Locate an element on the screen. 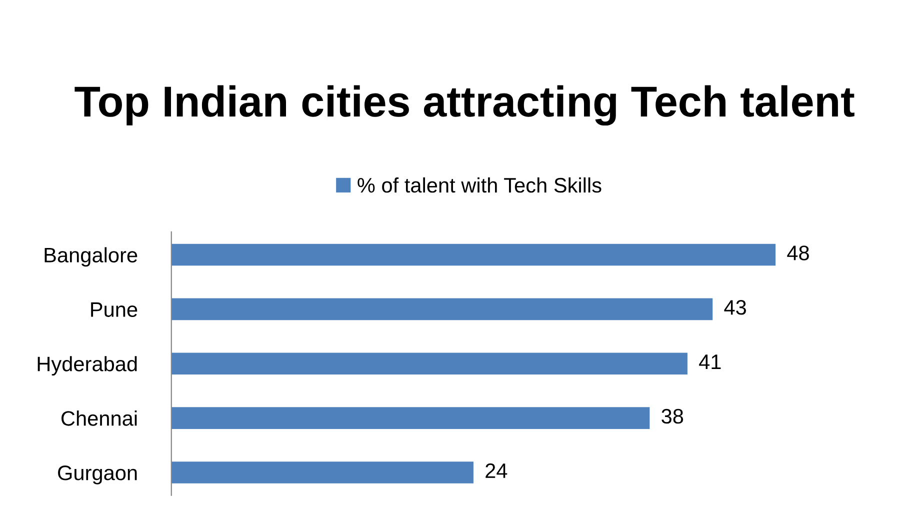  data-label: 38 is located at coordinates (673, 416).